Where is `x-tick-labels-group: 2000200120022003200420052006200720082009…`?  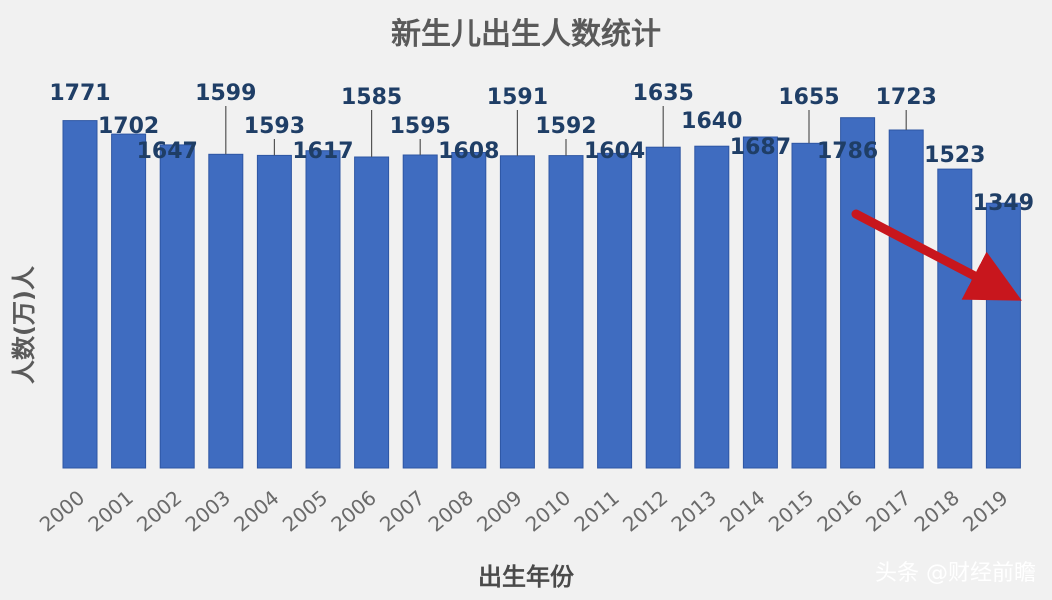
x-tick-labels-group: 2000200120022003200420052006200720082009… is located at coordinates (524, 510).